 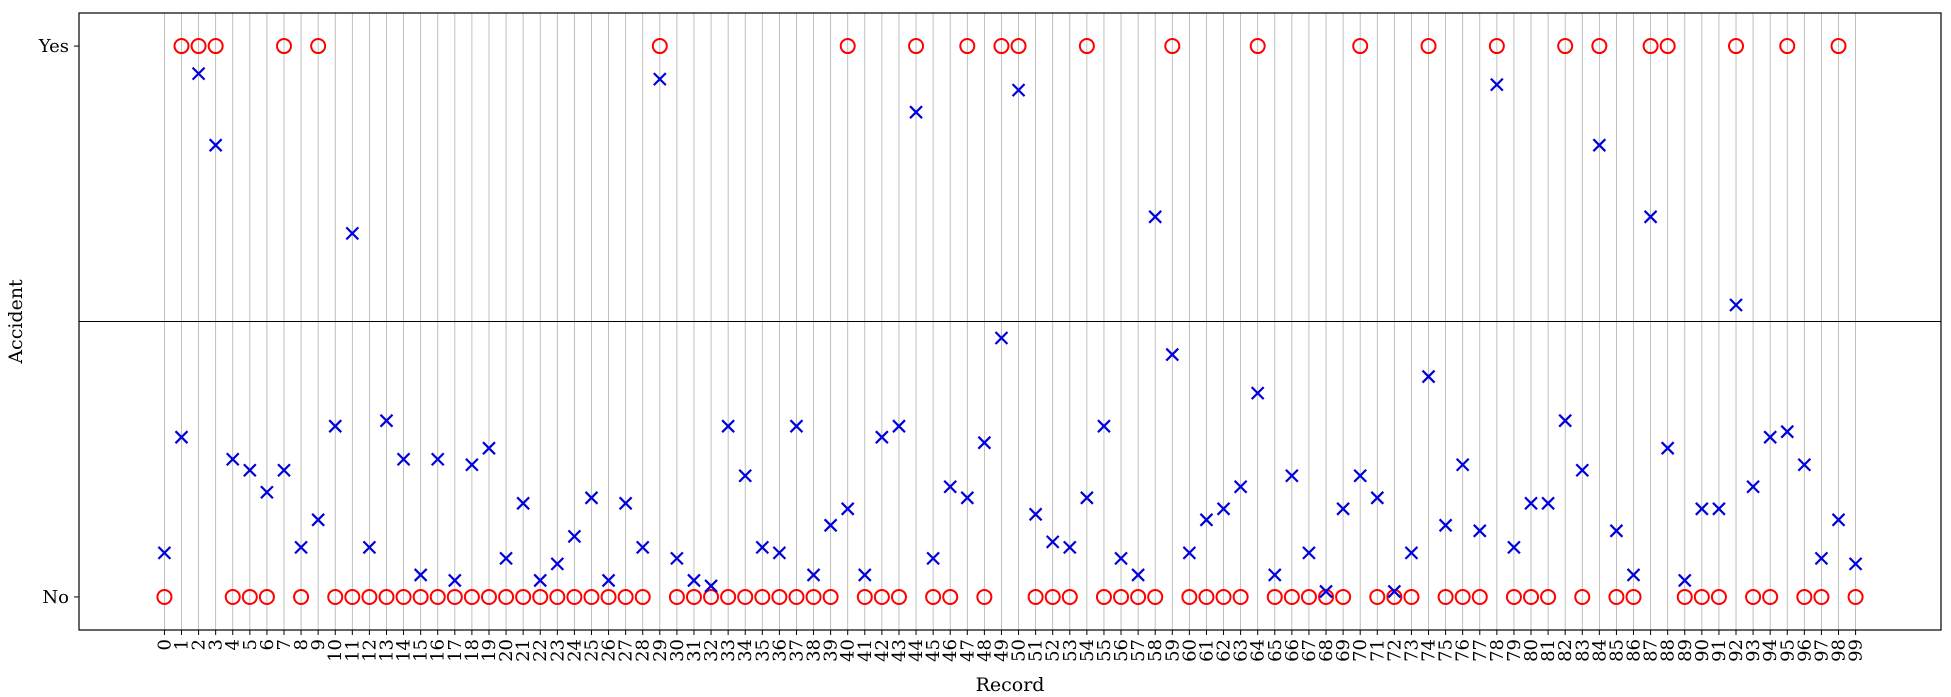 What do you see at coordinates (694, 650) in the screenshot?
I see `x-tick-label: 31` at bounding box center [694, 650].